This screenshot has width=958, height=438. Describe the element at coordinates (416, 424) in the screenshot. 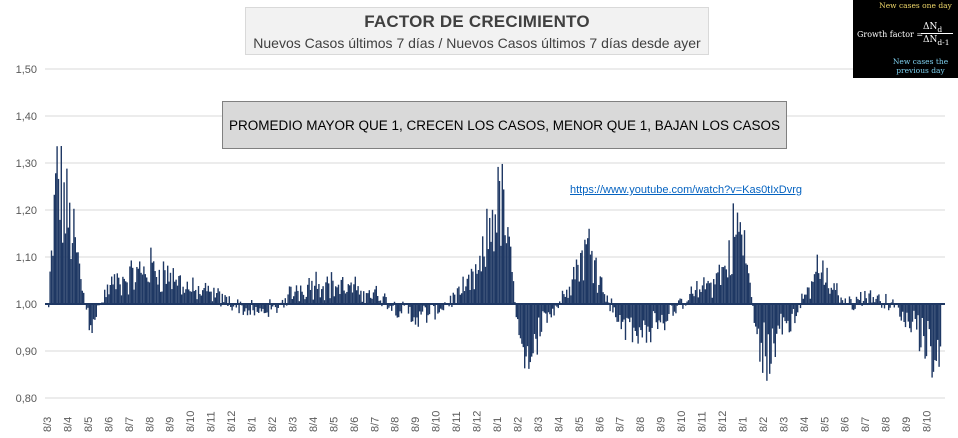

I see `x-tick-label: 8/9` at that location.